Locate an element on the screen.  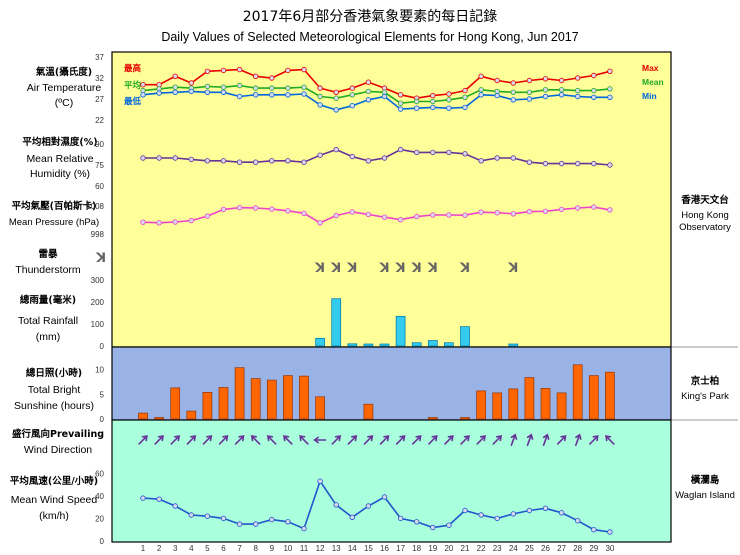
thunder-label-zh: 雷暴 is located at coordinates (48, 254).